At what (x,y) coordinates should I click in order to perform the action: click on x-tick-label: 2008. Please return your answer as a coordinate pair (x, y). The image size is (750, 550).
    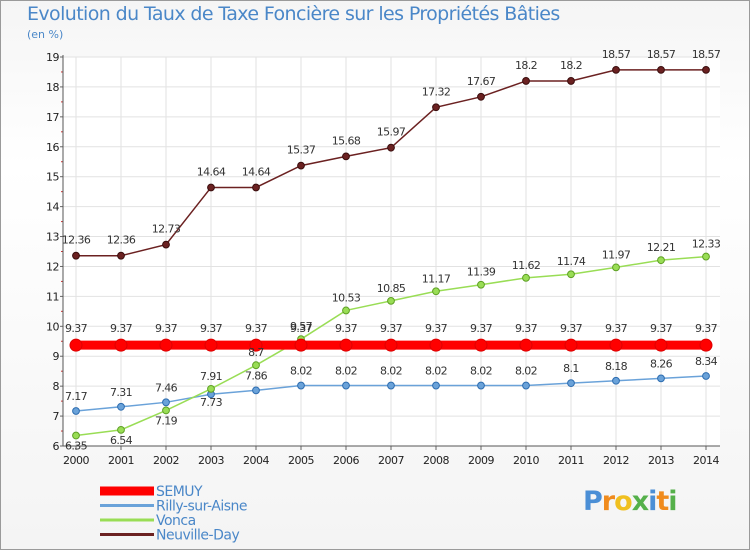
    Looking at the image, I should click on (436, 460).